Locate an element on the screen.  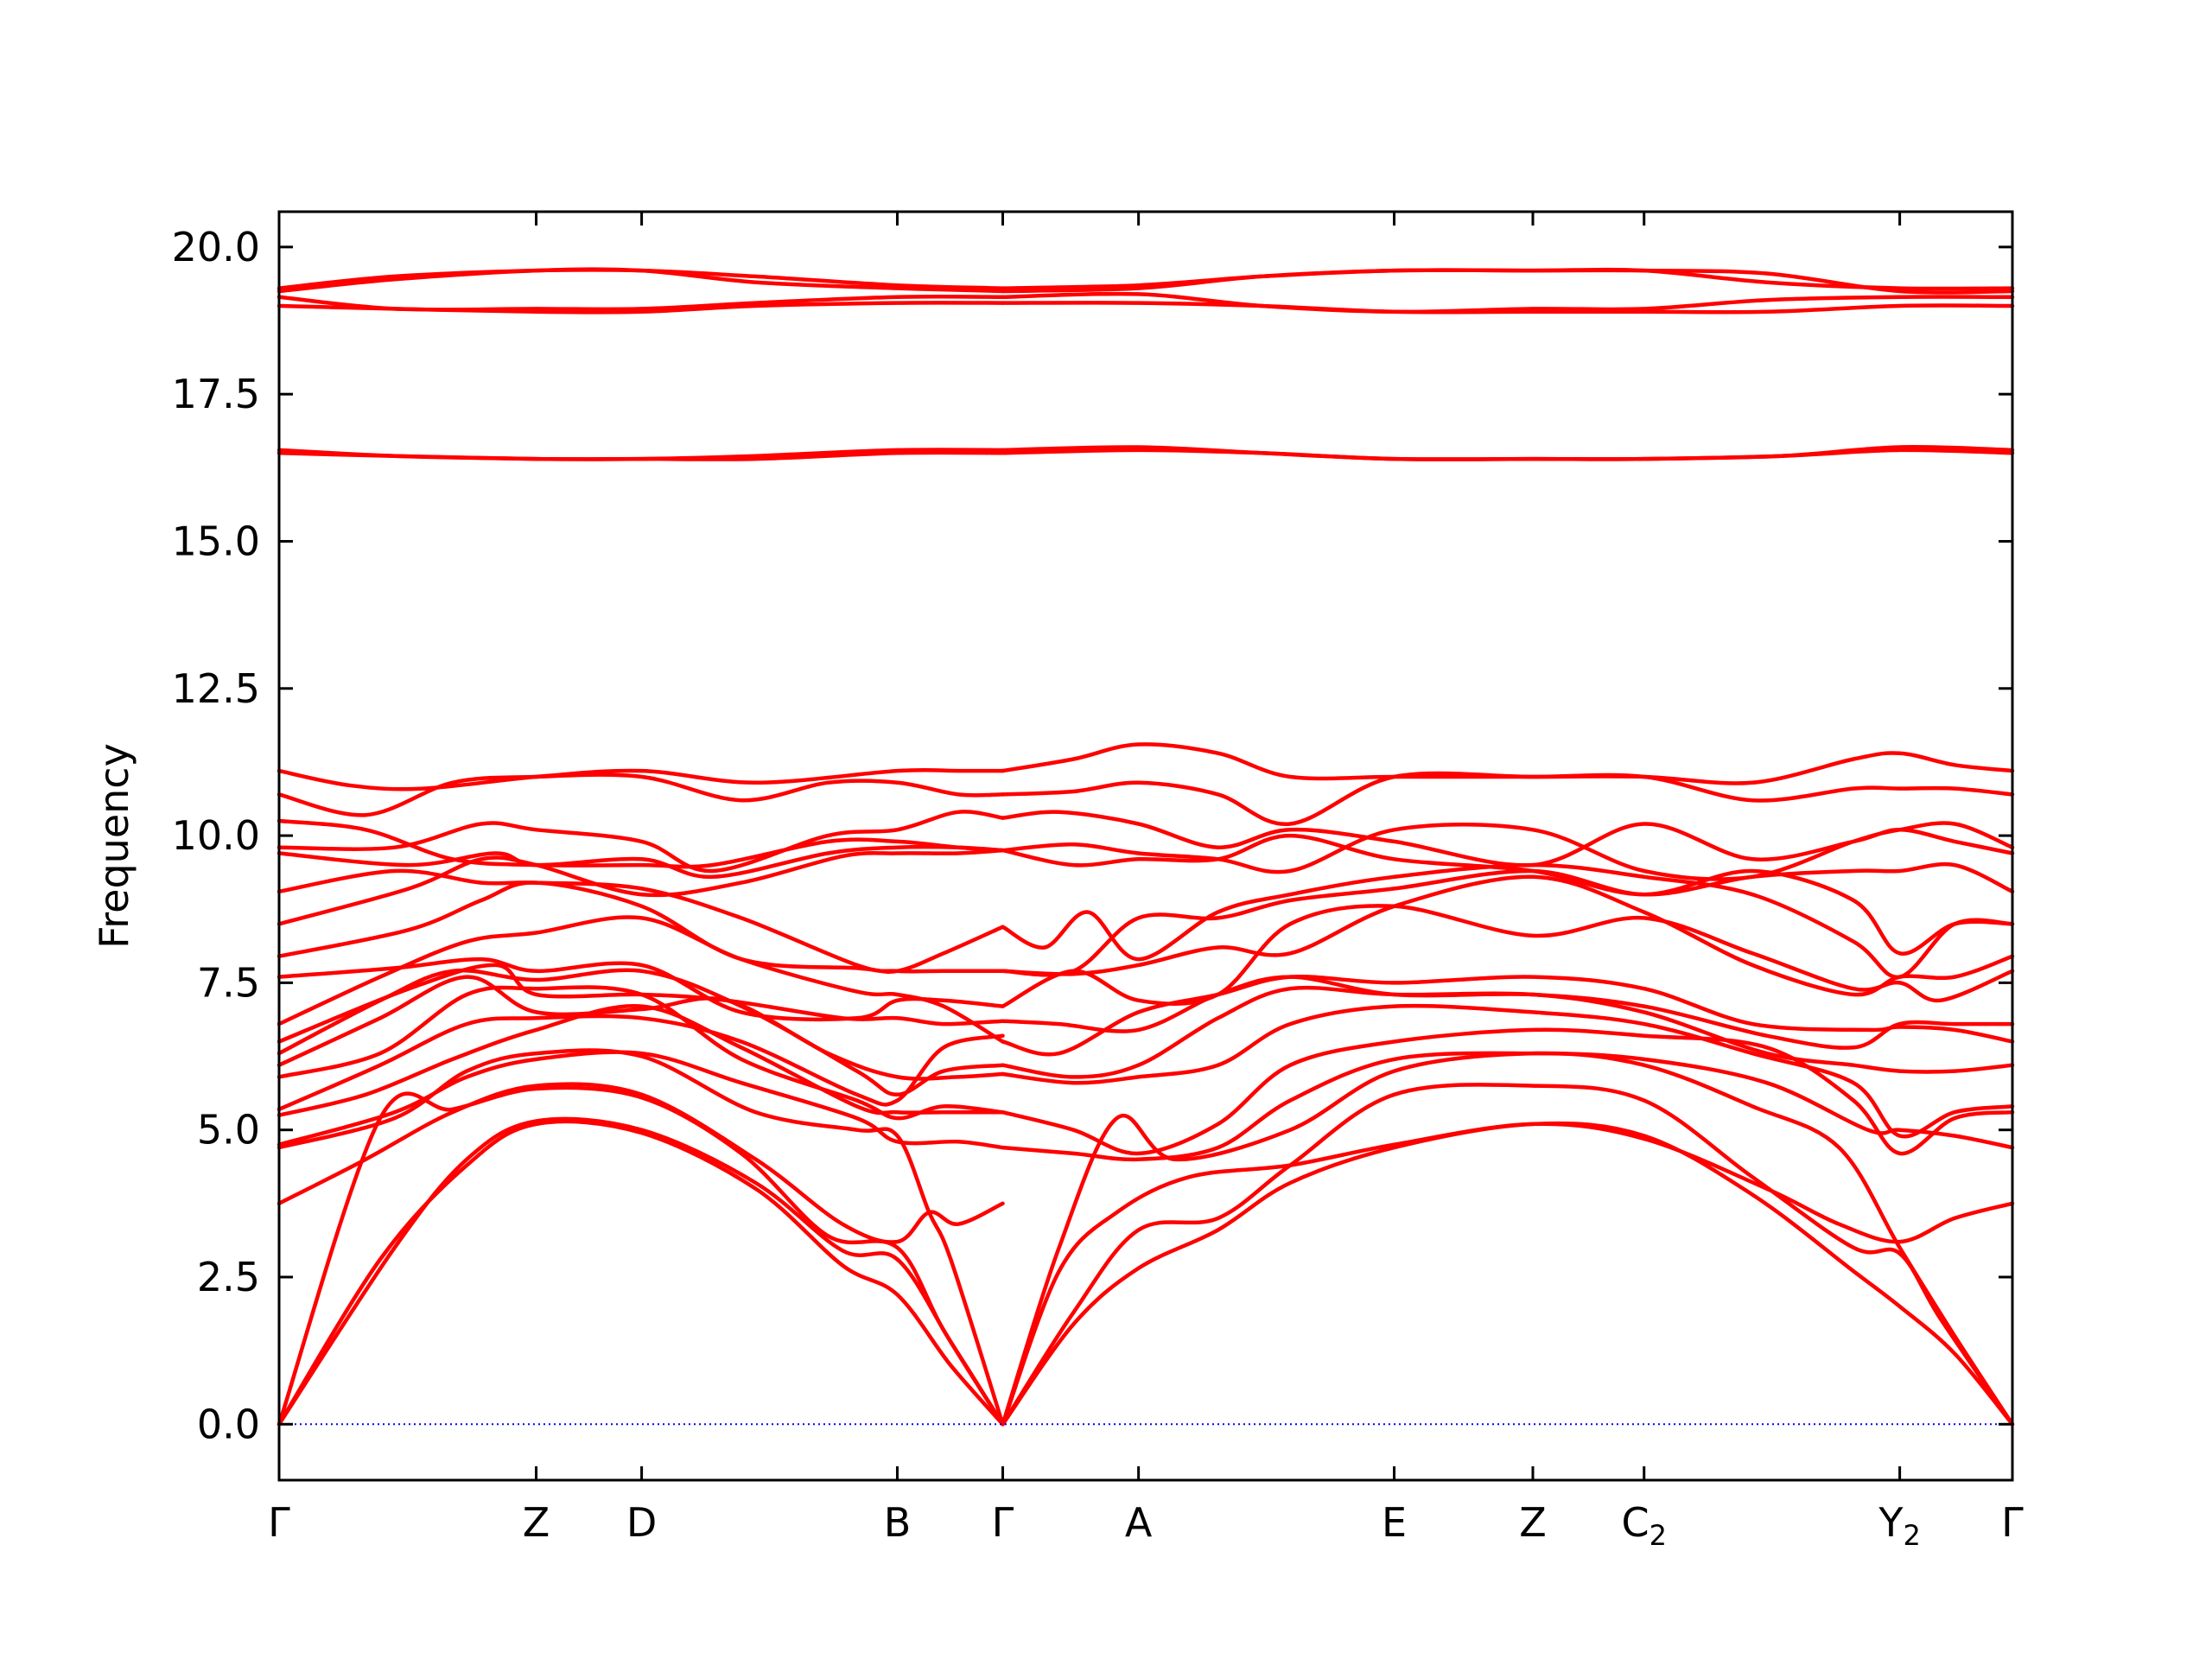
y-tick-label: 10.0 is located at coordinates (216, 835).